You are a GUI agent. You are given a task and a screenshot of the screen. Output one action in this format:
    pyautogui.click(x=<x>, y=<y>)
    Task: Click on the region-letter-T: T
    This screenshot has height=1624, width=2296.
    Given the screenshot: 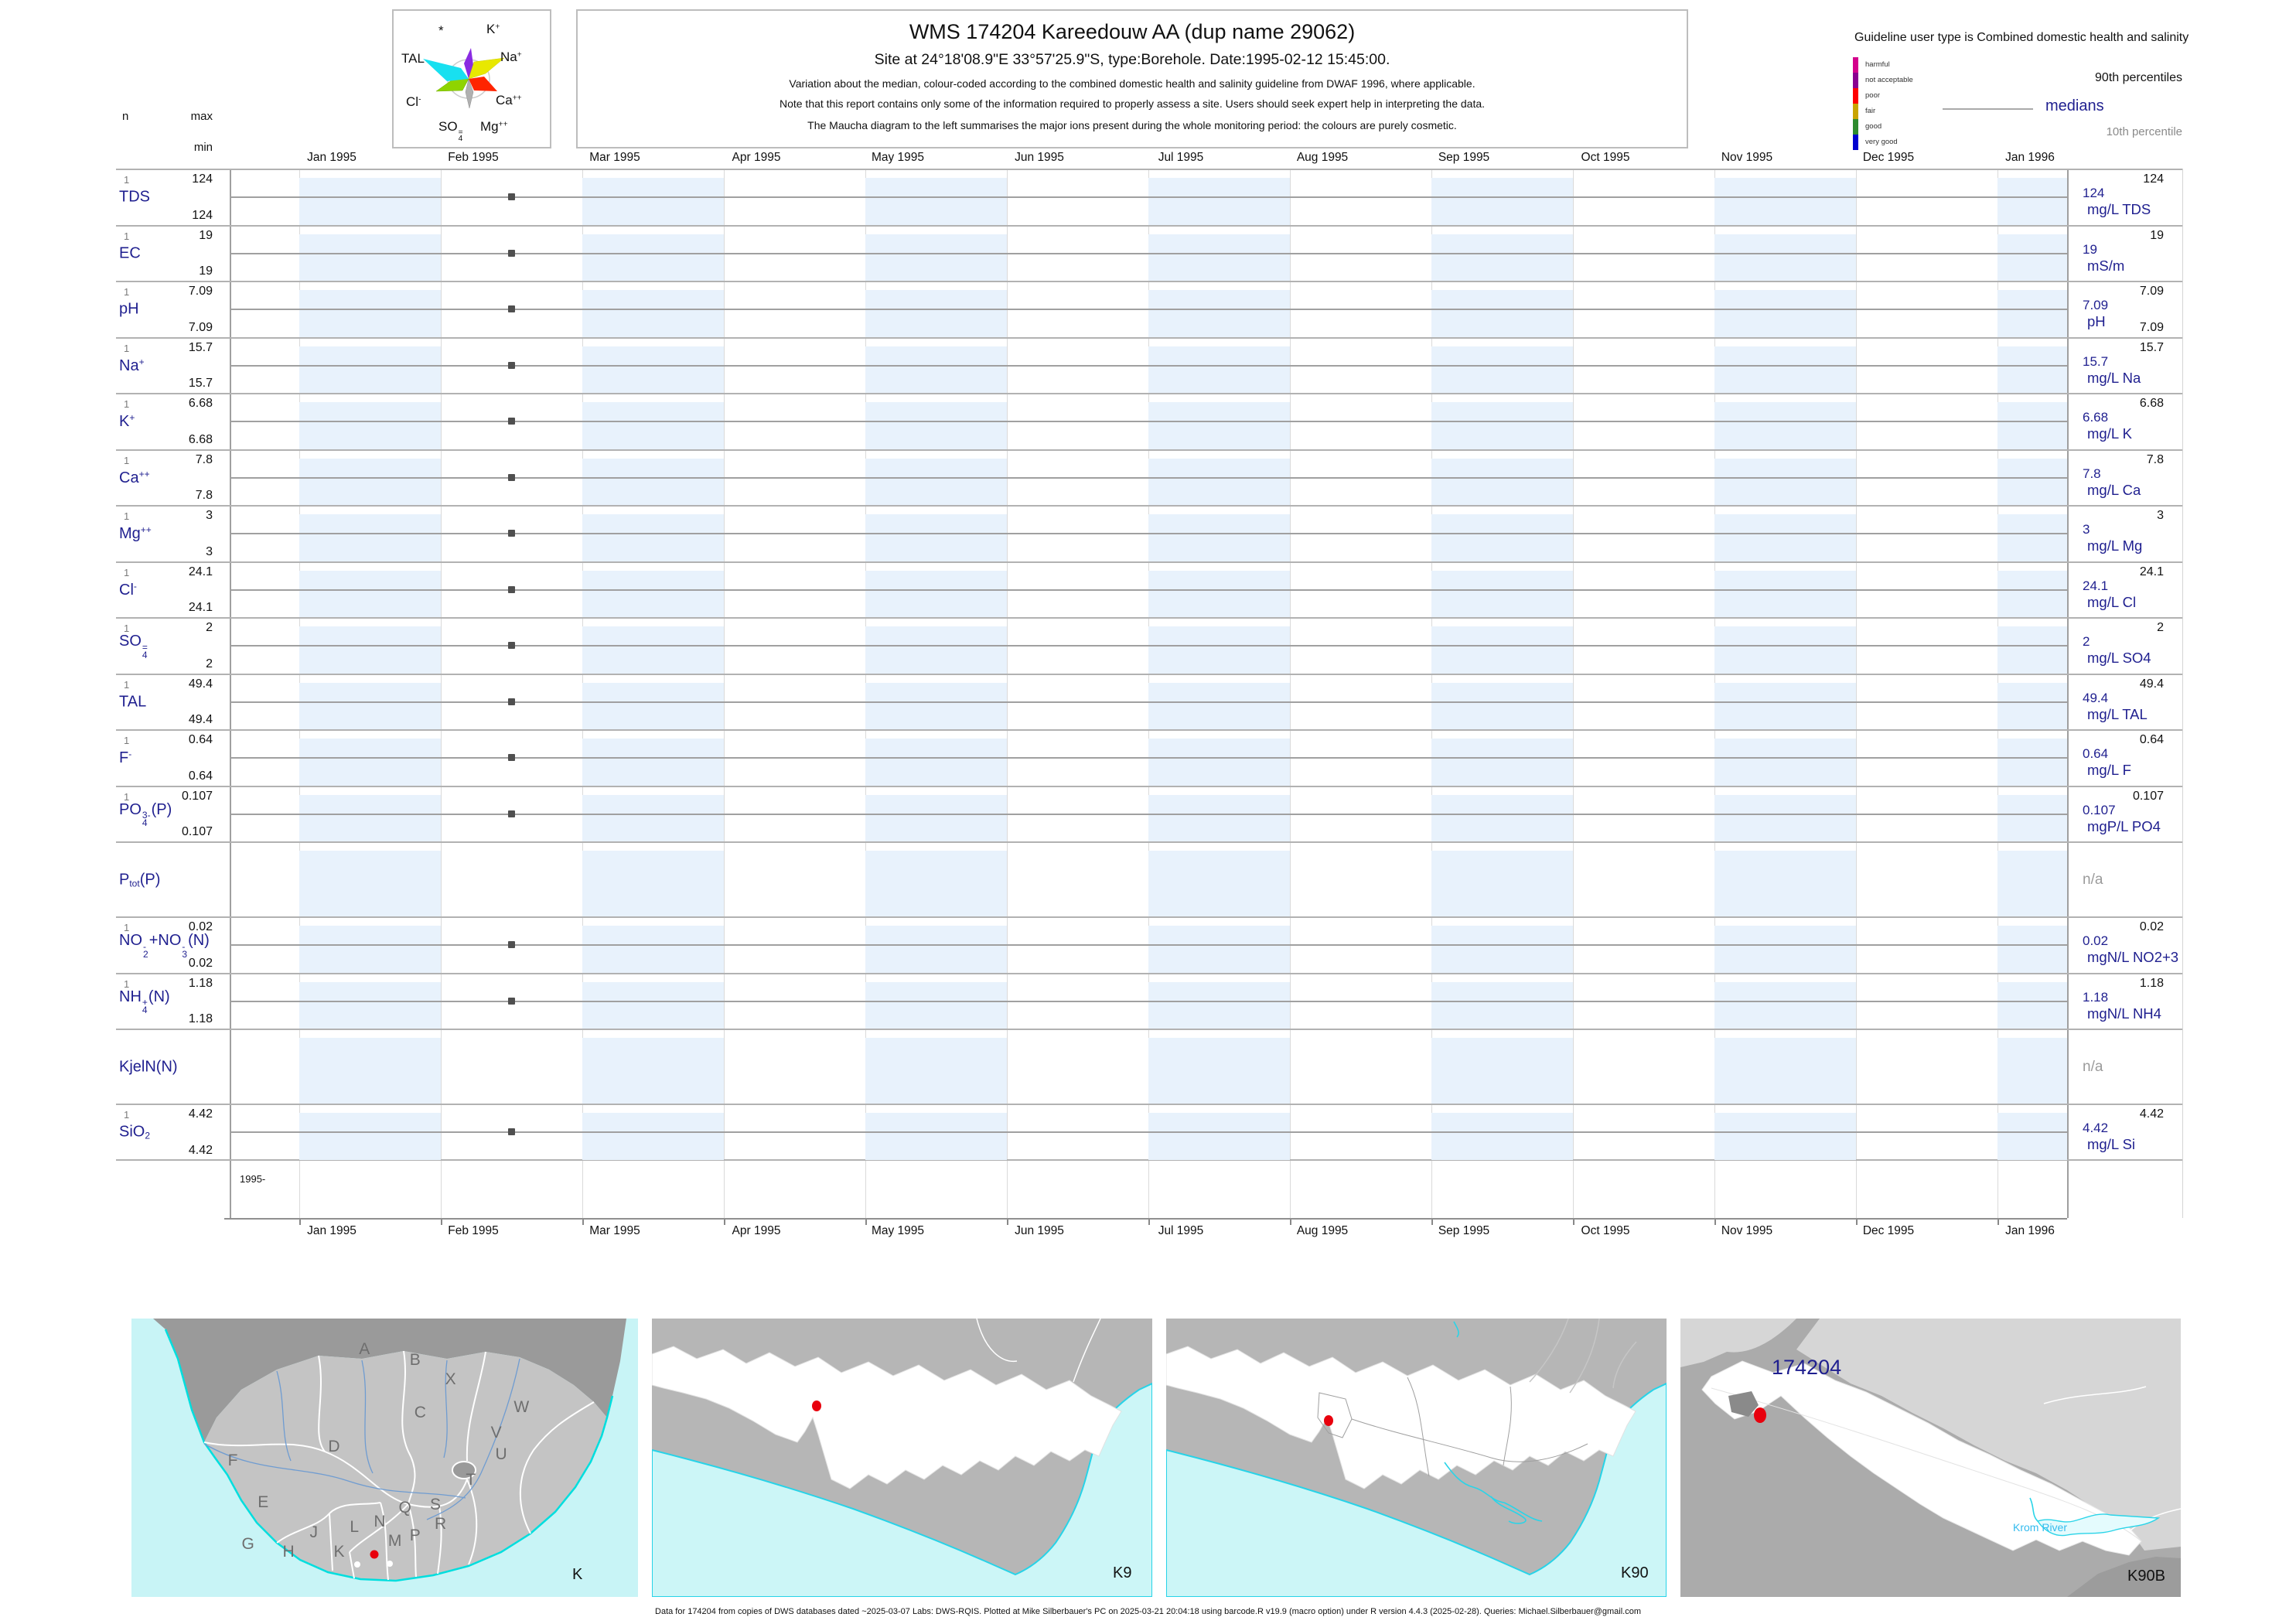 What is the action you would take?
    pyautogui.click(x=471, y=1479)
    